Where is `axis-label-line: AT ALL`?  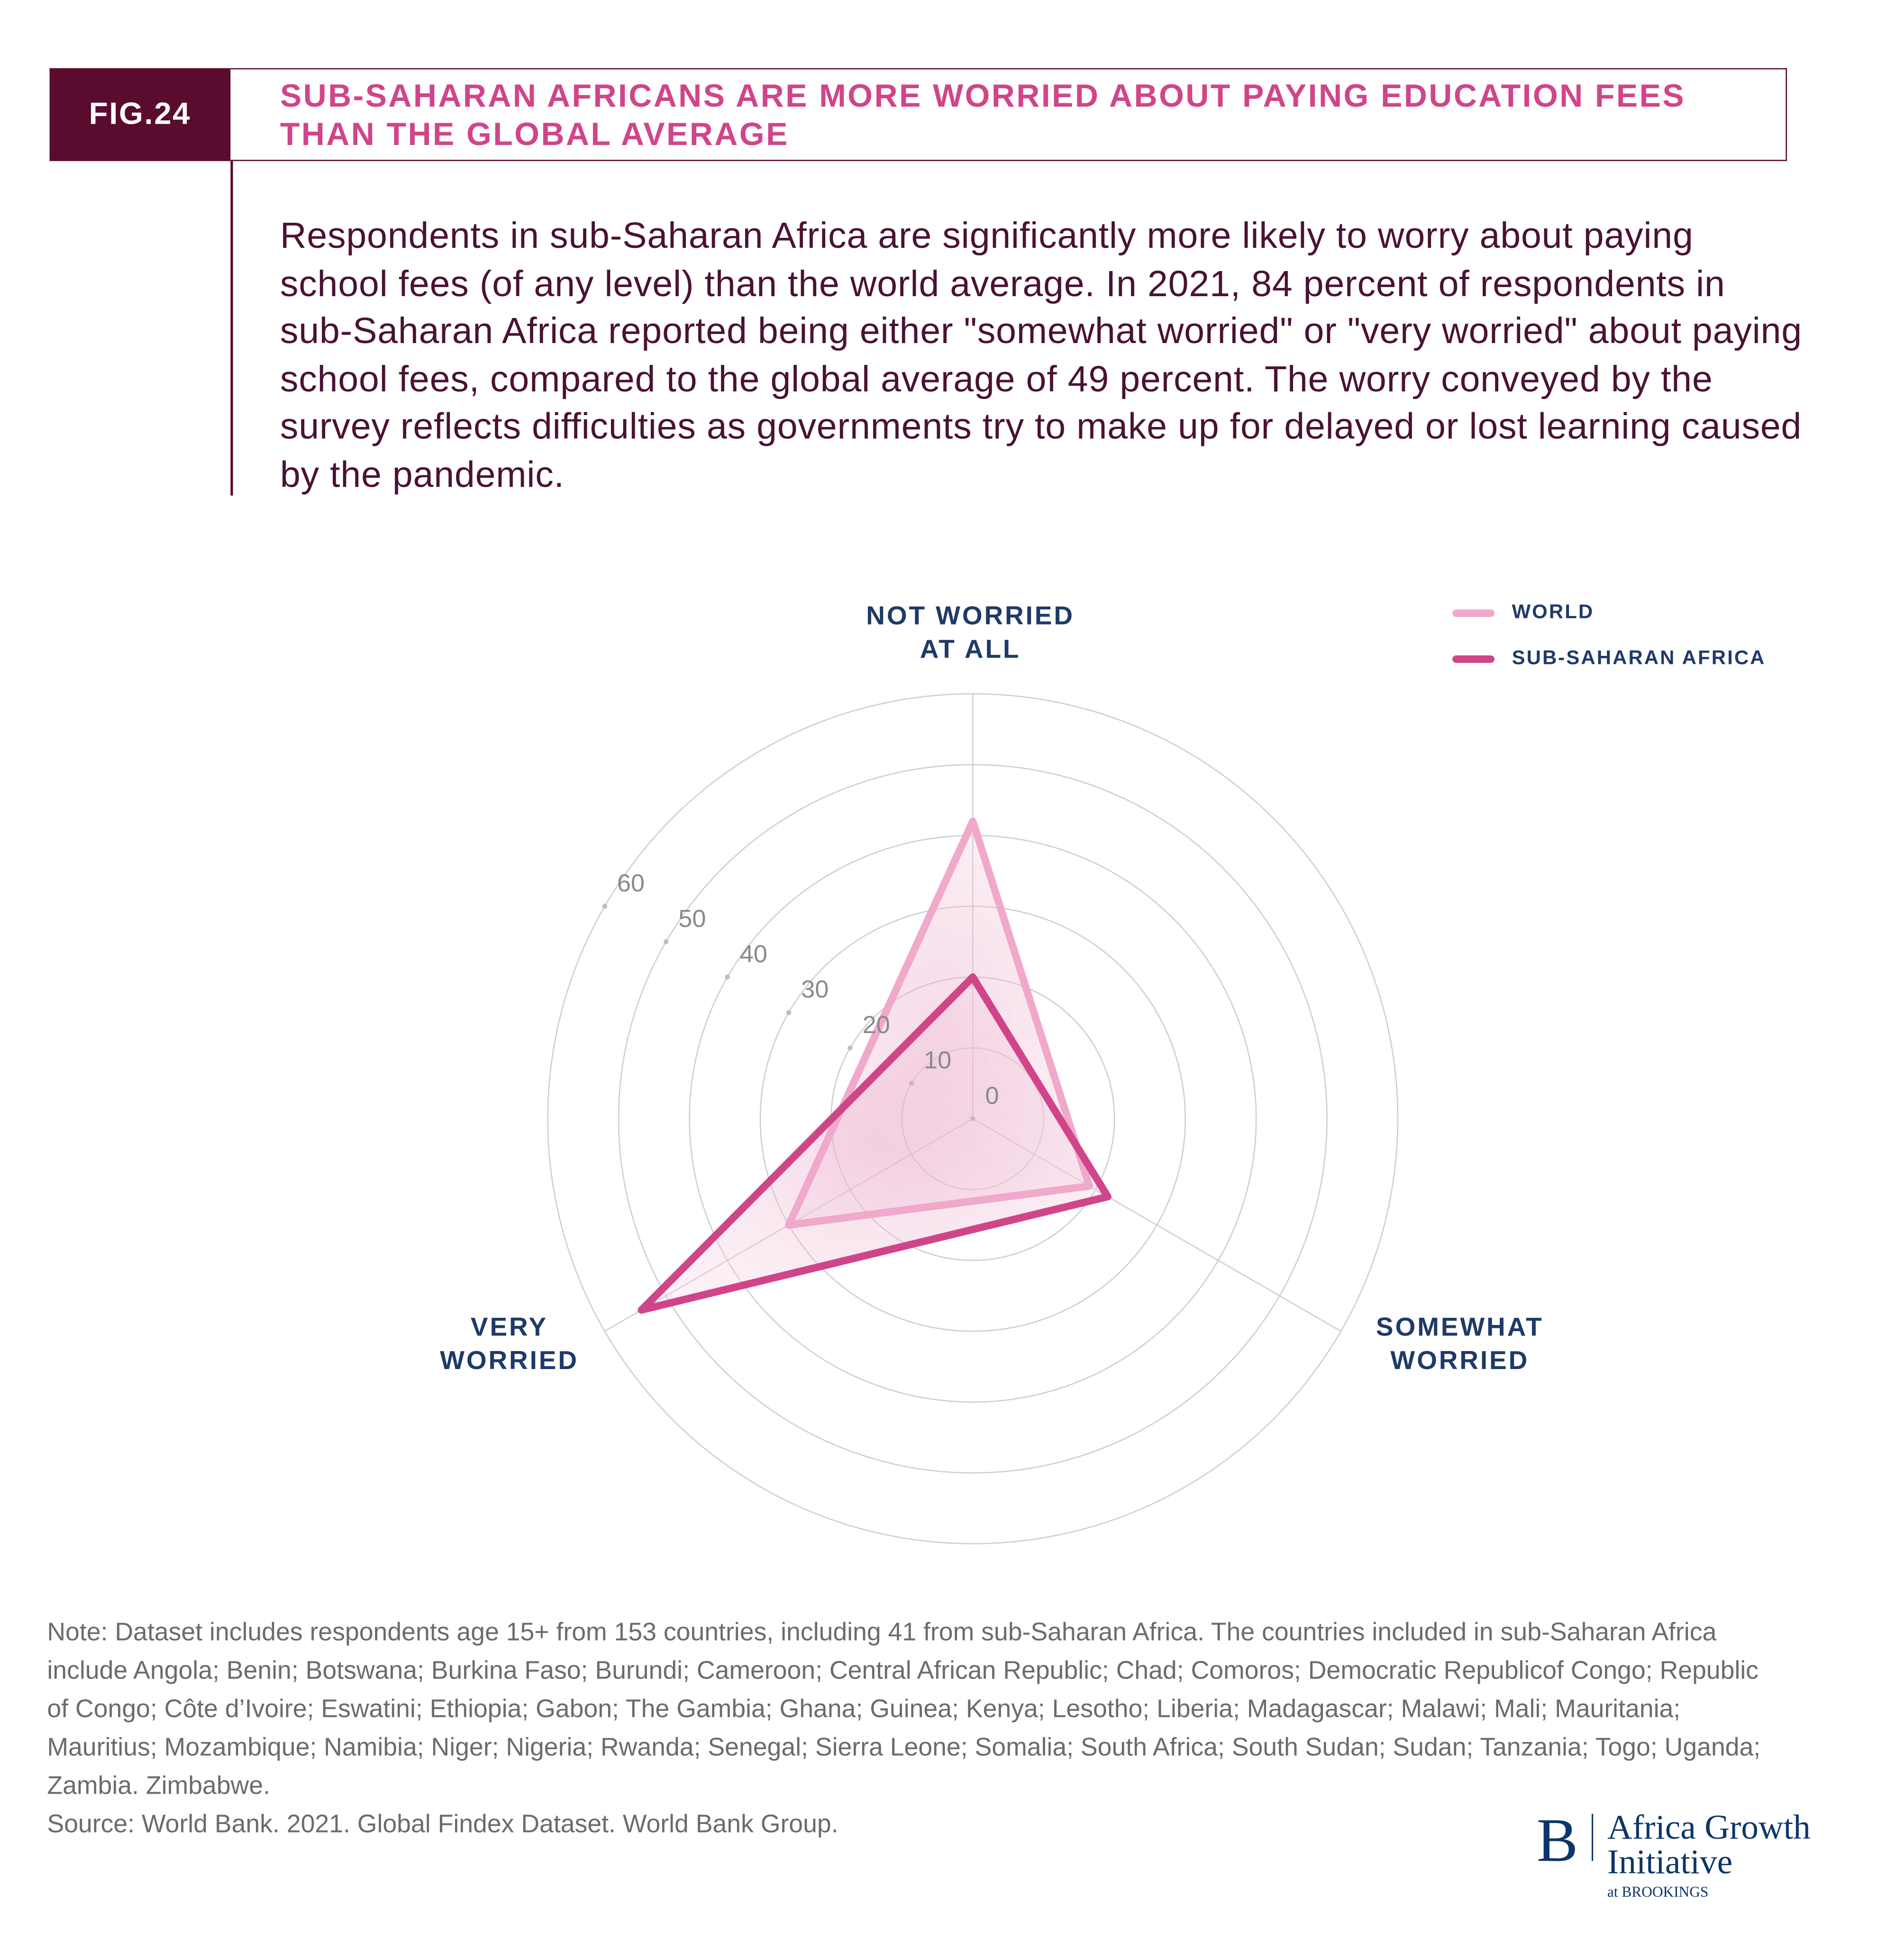 axis-label-line: AT ALL is located at coordinates (970, 649).